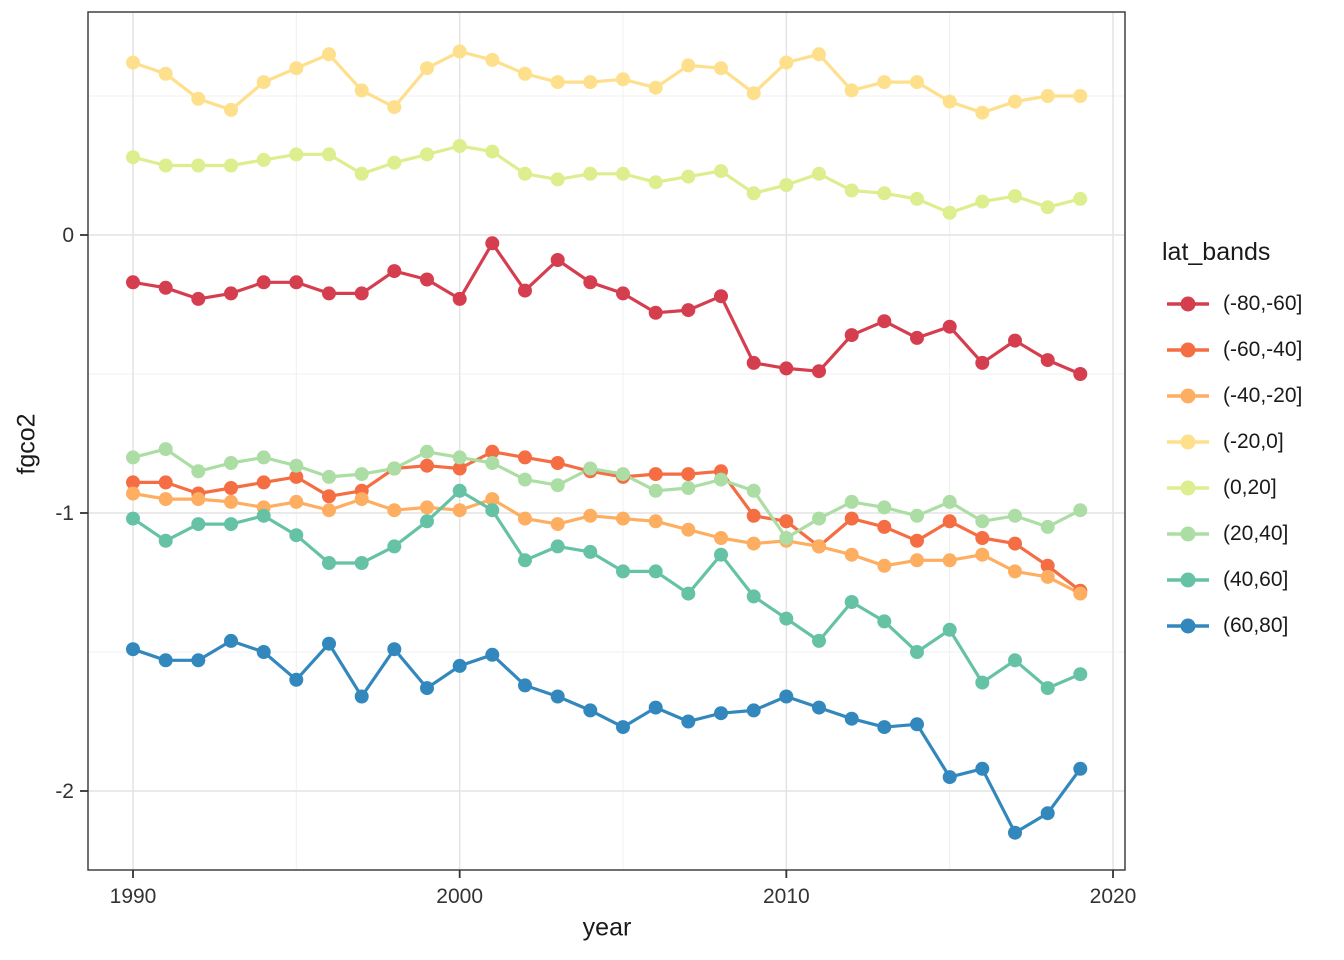  What do you see at coordinates (1256, 579) in the screenshot?
I see `legend-item-label: (40,60]` at bounding box center [1256, 579].